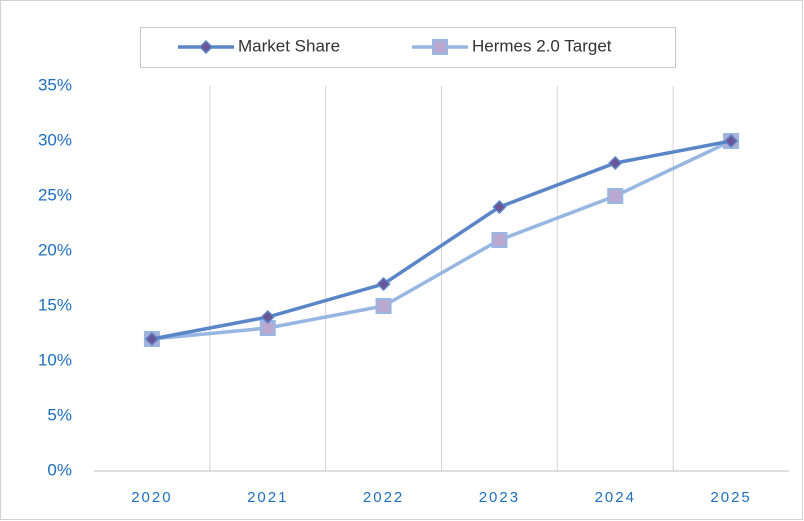 Image resolution: width=804 pixels, height=521 pixels. I want to click on legend-label: Hermes 2.0 Target, so click(542, 45).